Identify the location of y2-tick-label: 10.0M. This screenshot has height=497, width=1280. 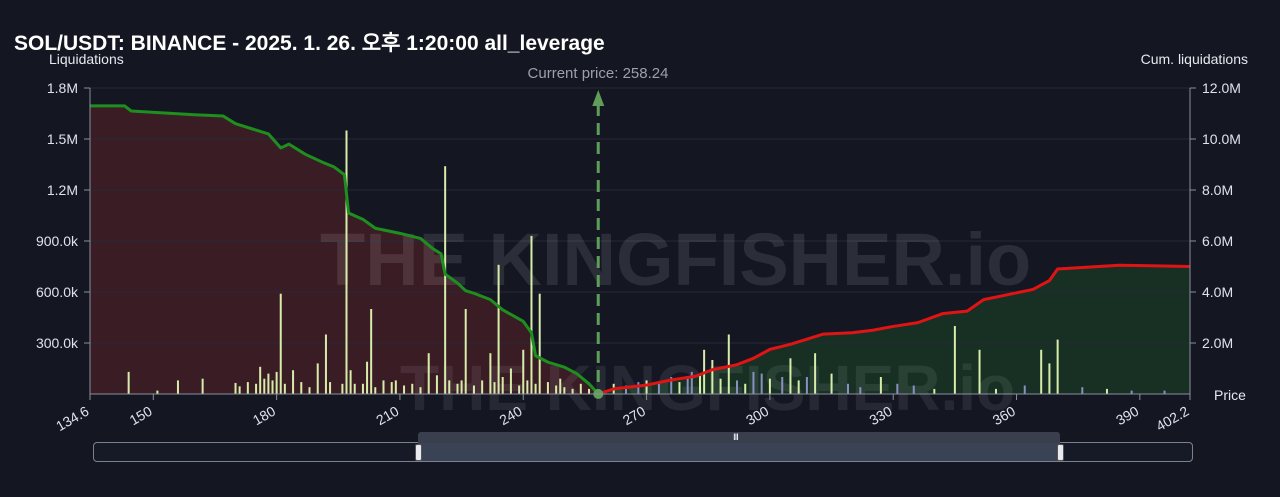
(1221, 139).